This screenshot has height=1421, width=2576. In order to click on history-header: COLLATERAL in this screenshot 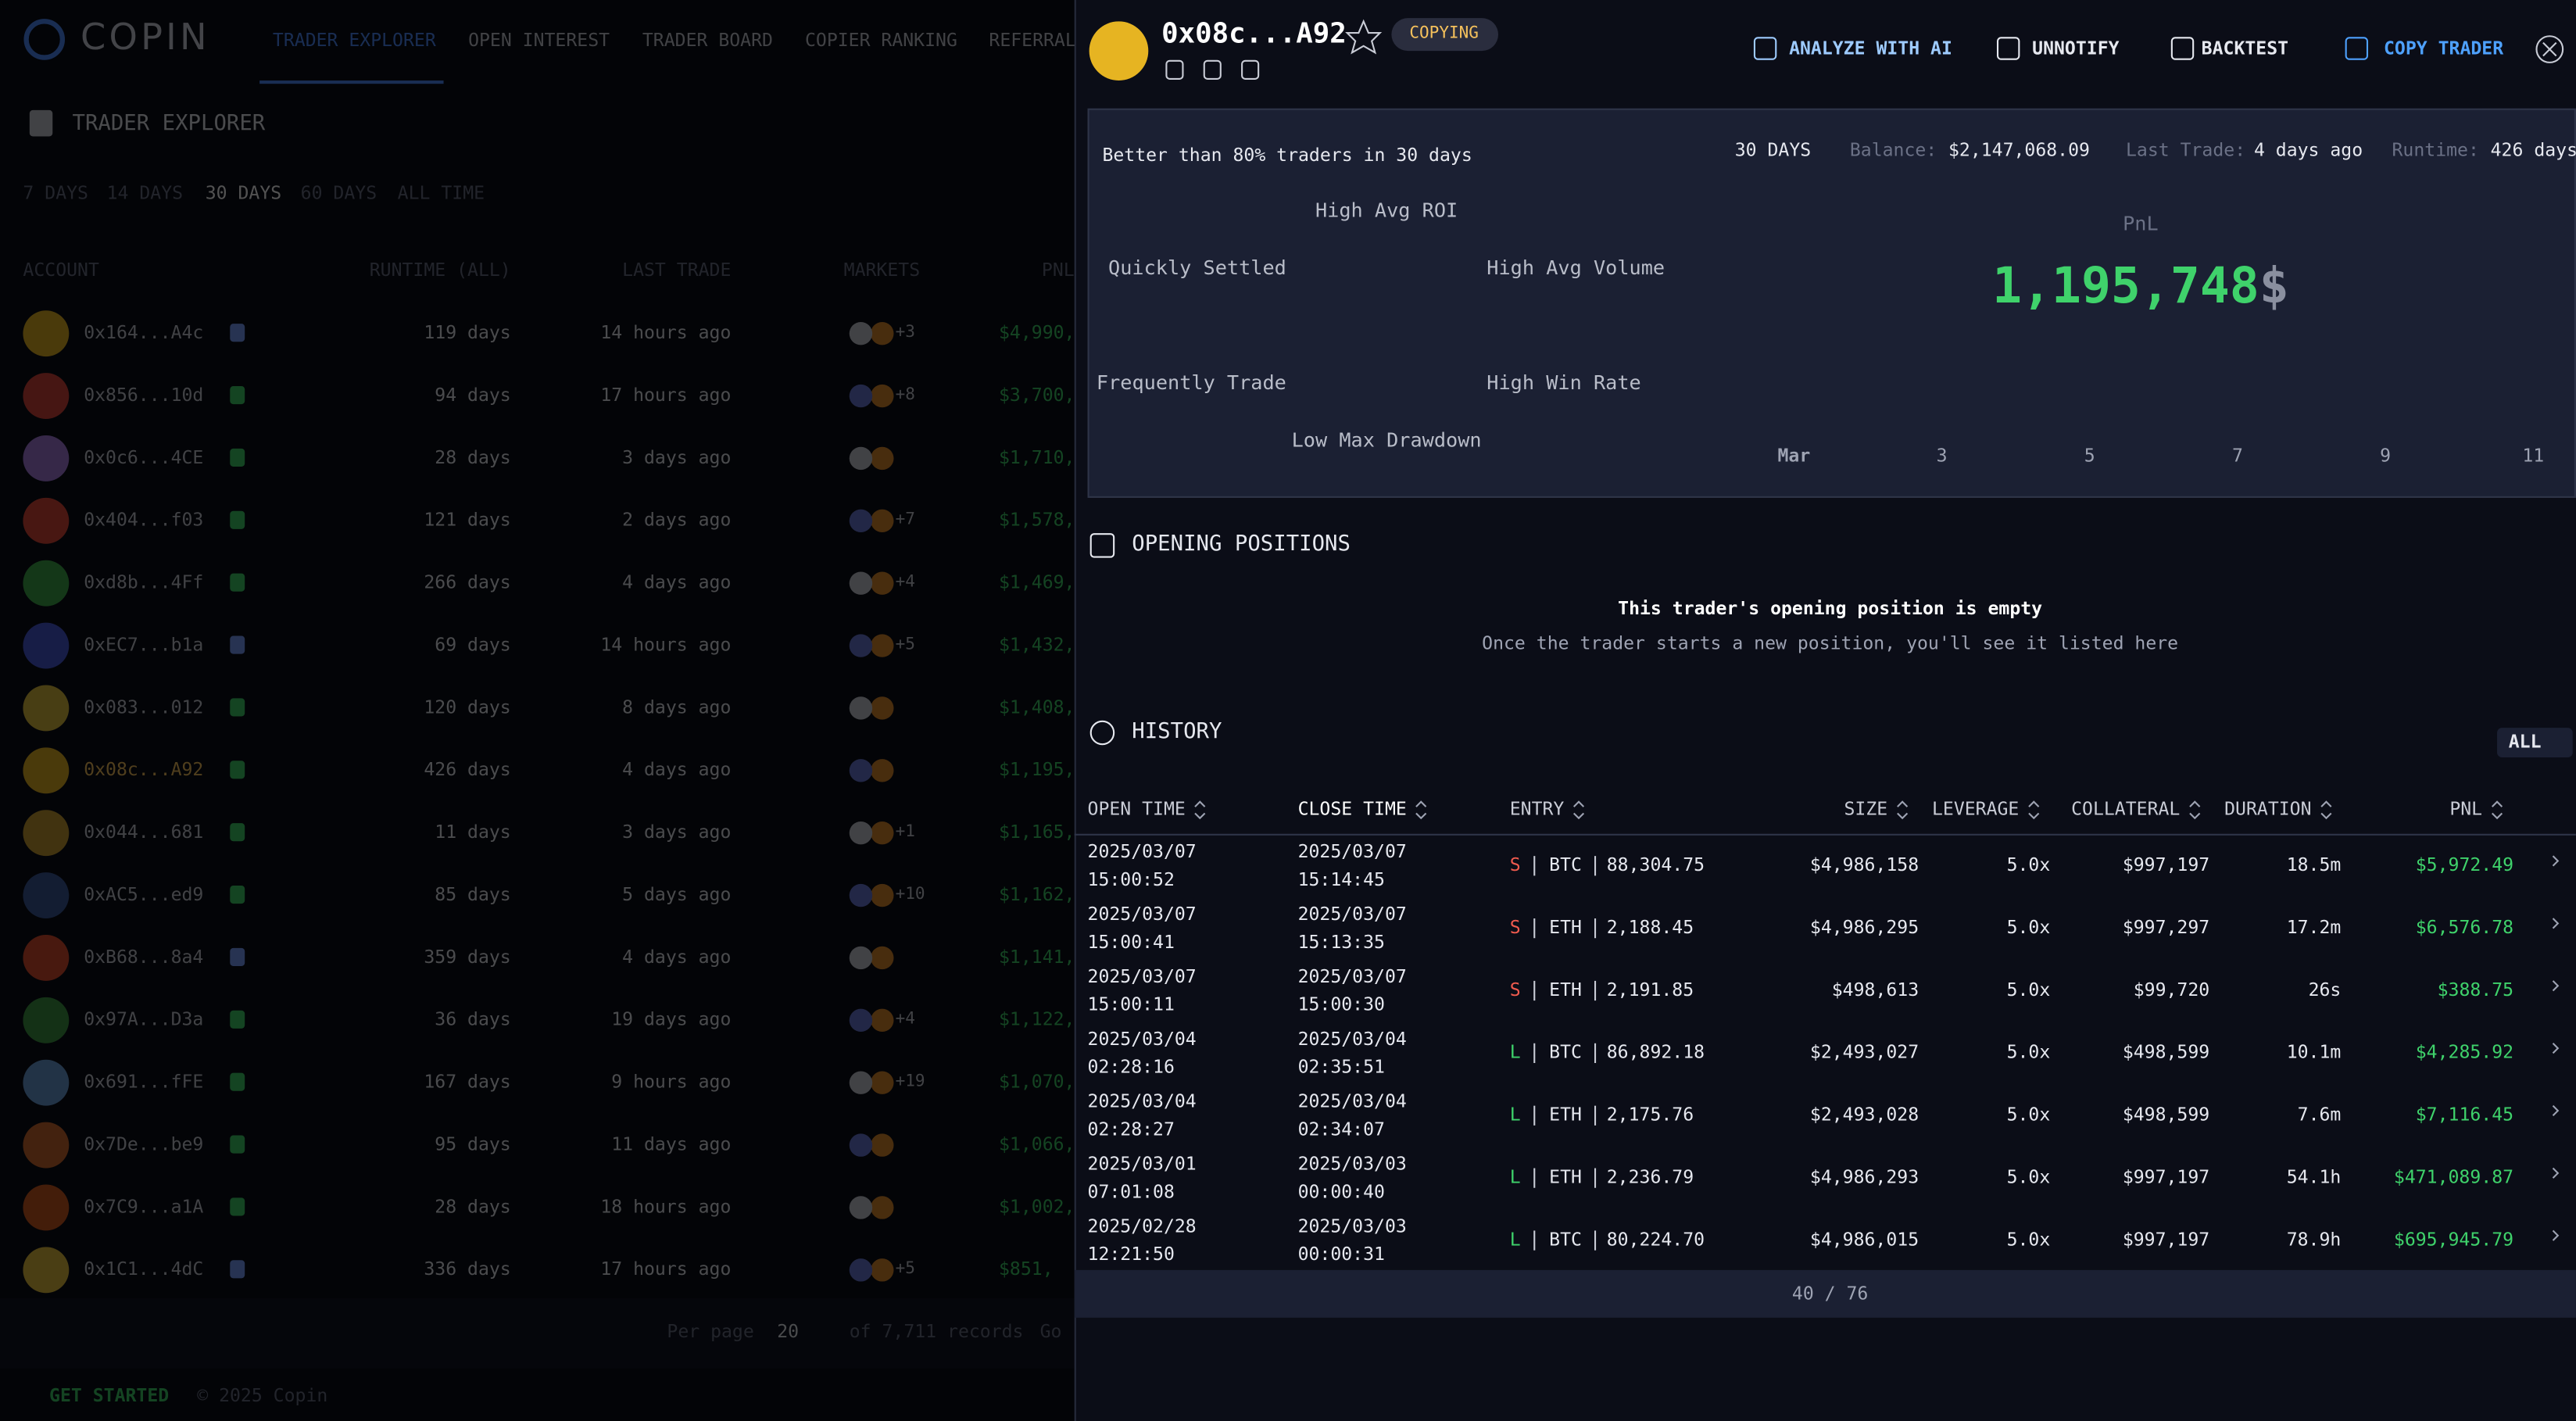, I will do `click(2126, 809)`.